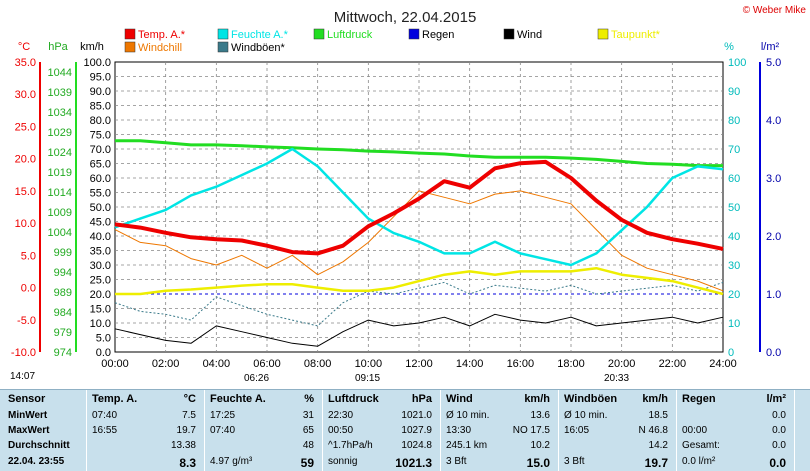 Image resolution: width=810 pixels, height=471 pixels. What do you see at coordinates (656, 463) in the screenshot?
I see `stats-cell-value-gust: 19.7` at bounding box center [656, 463].